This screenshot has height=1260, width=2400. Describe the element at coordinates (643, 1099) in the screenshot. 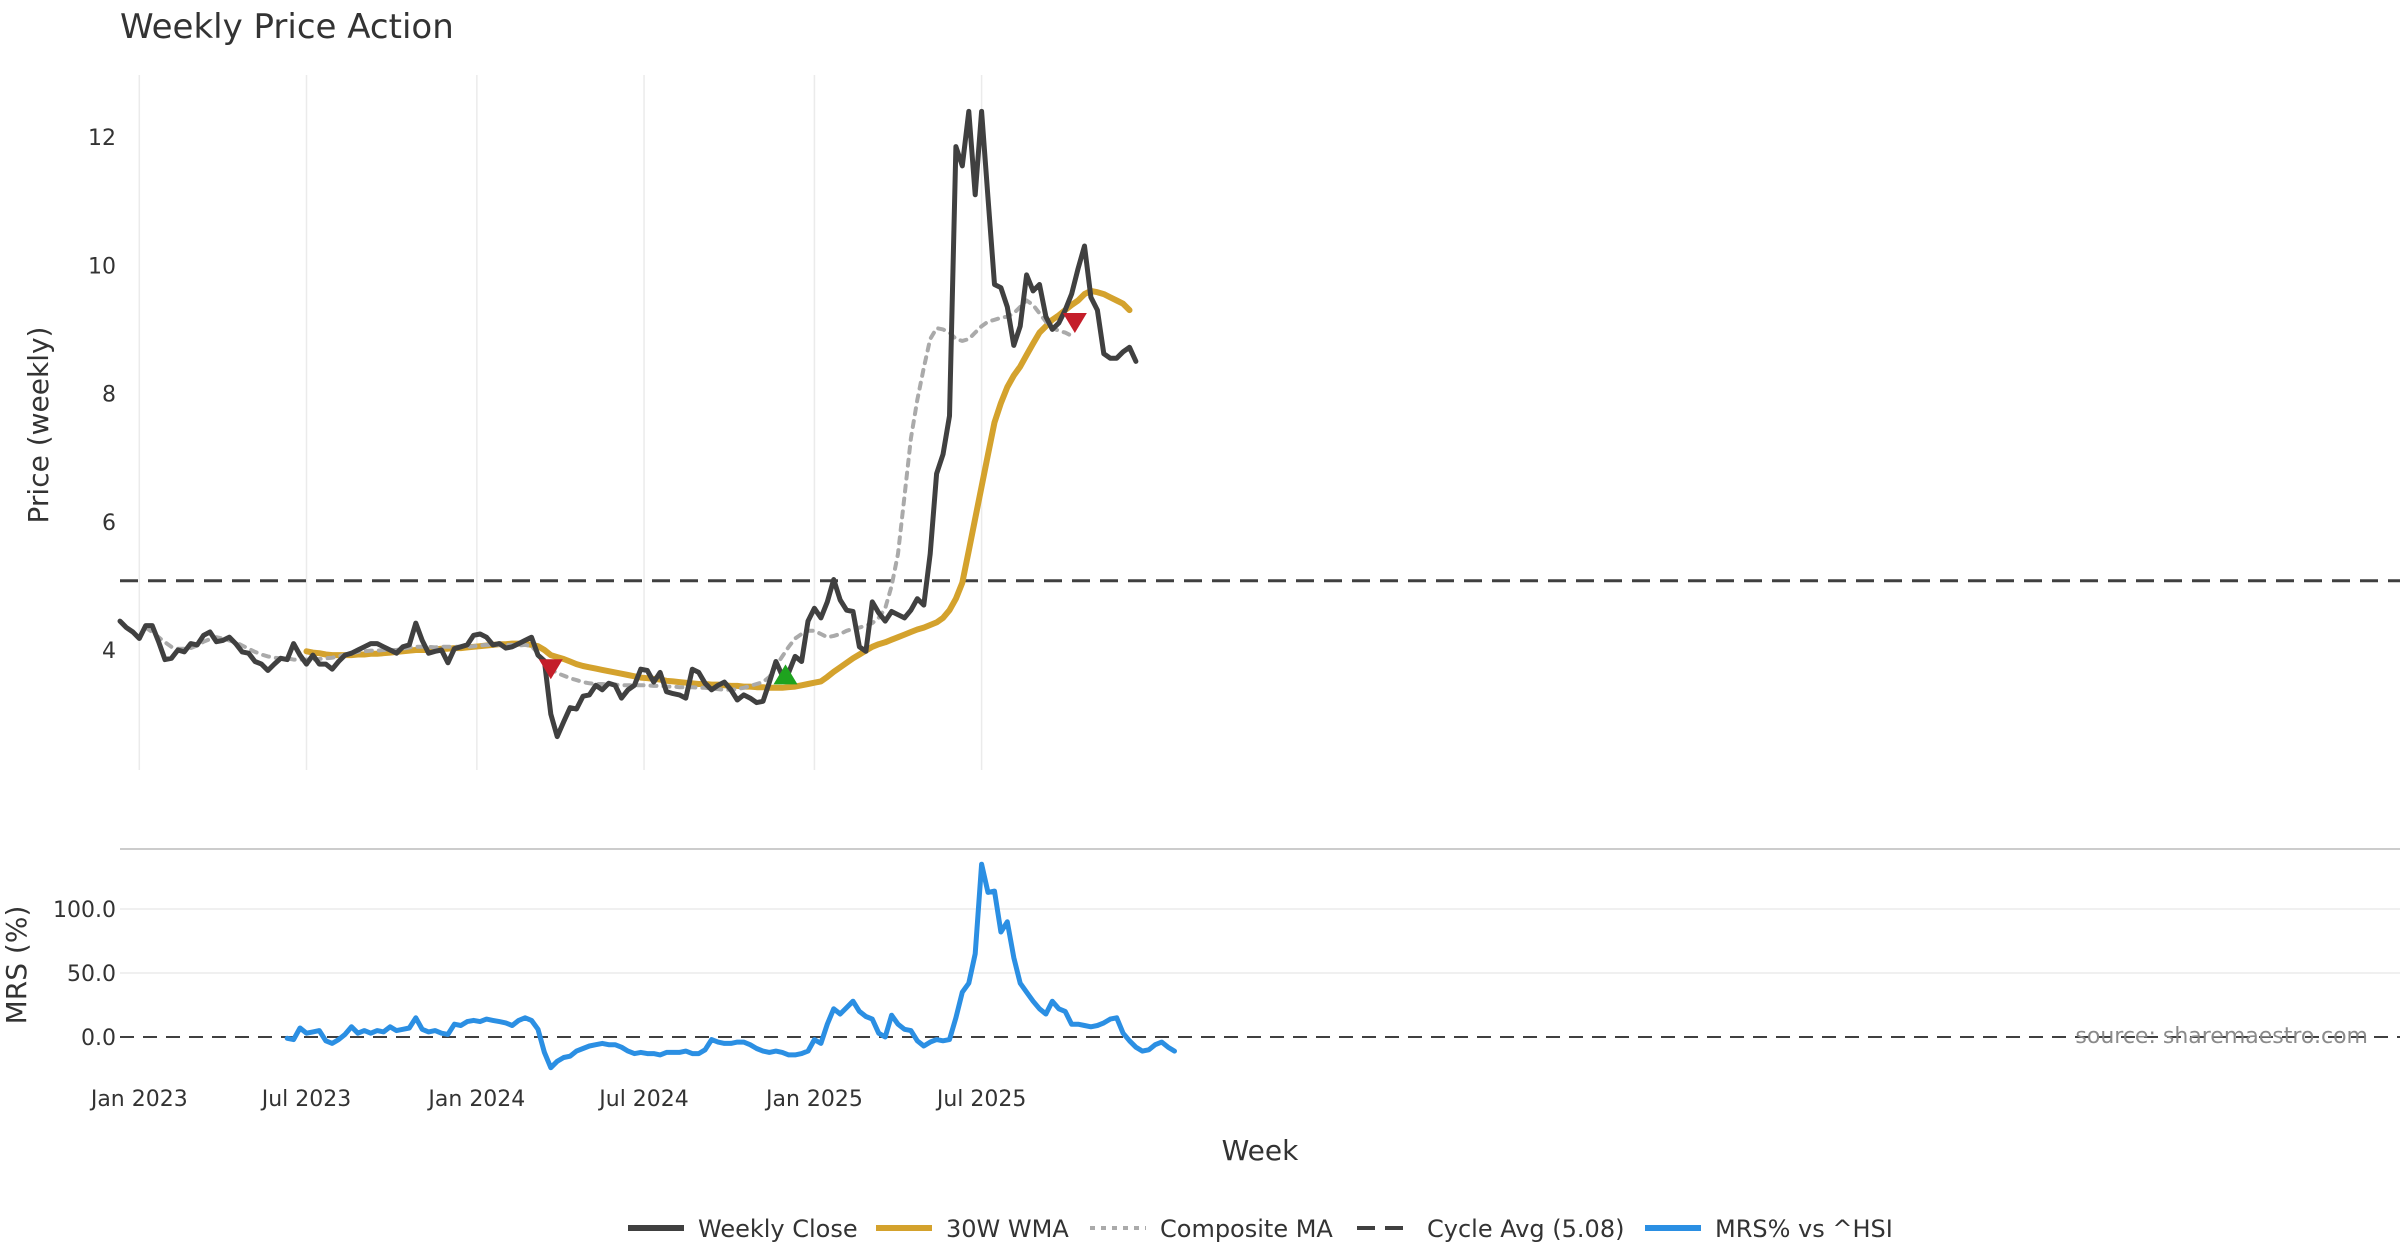

I see `x-tick-label: Jul 2024` at that location.